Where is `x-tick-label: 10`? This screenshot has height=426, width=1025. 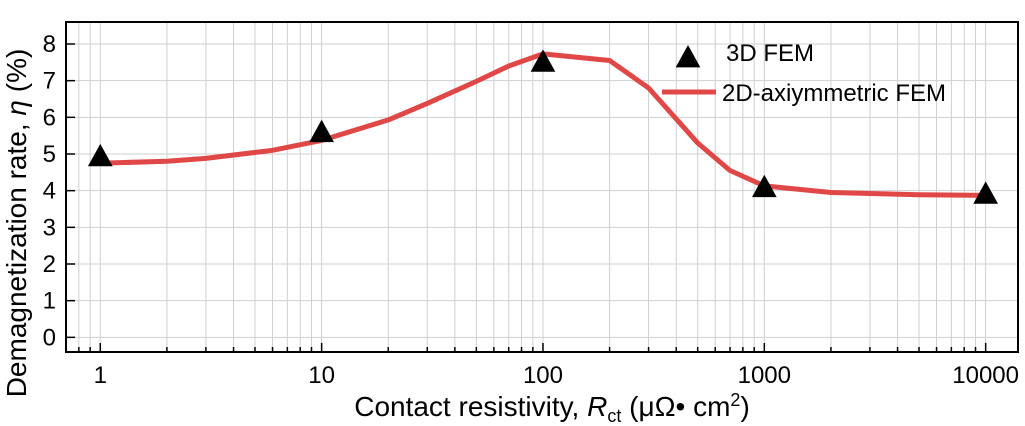
x-tick-label: 10 is located at coordinates (321, 375).